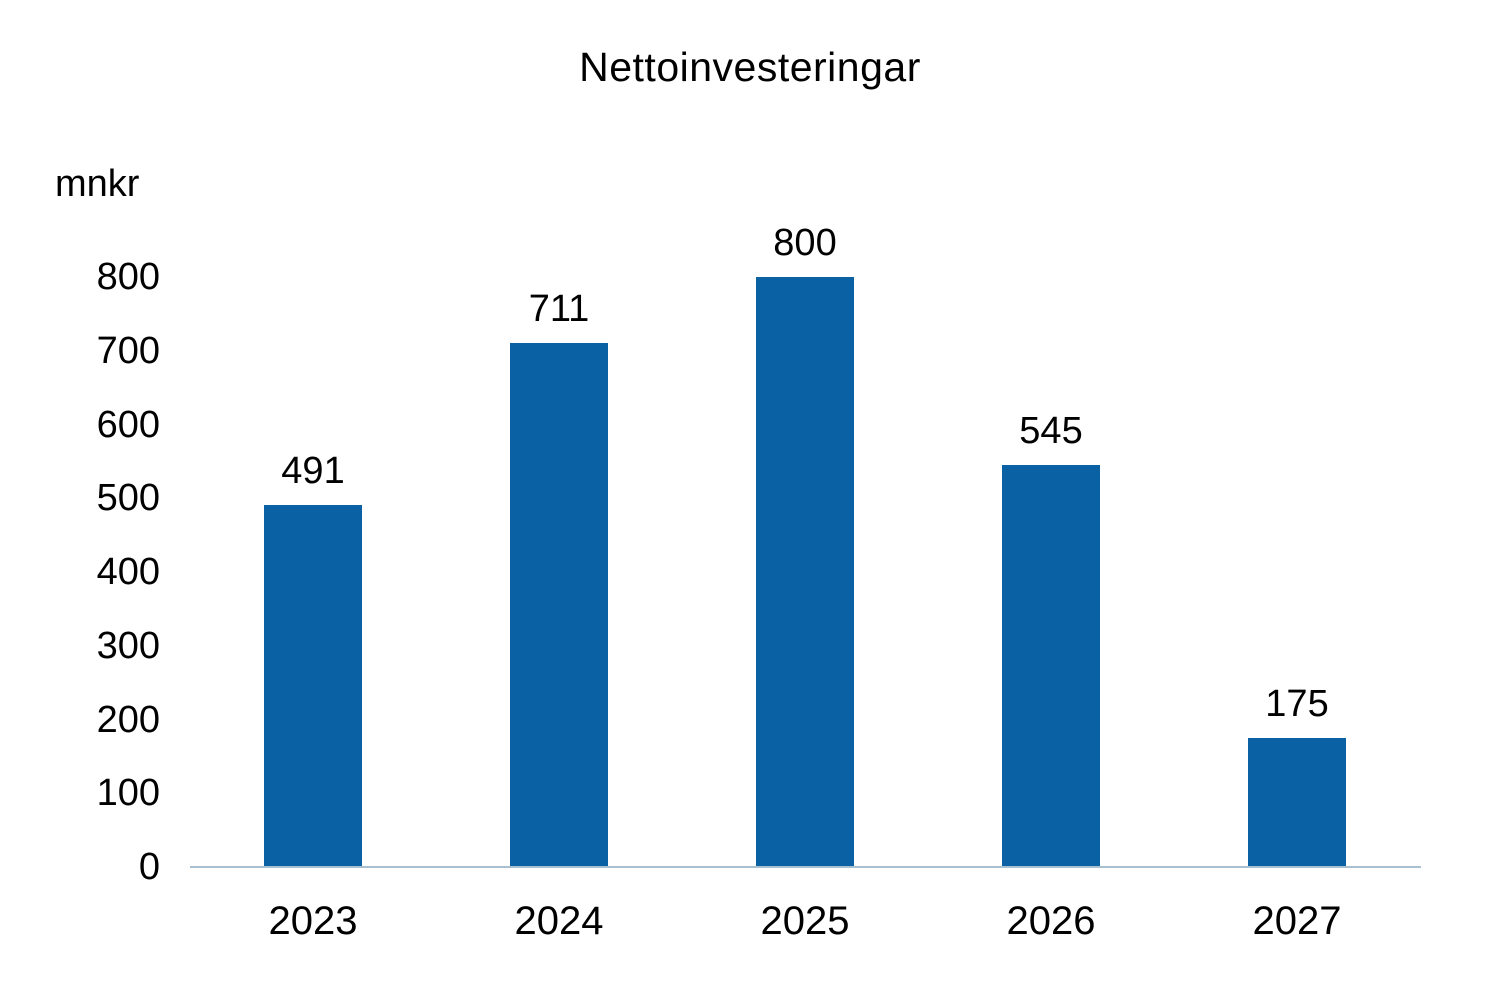  What do you see at coordinates (1297, 921) in the screenshot?
I see `x-tick-label: 2027` at bounding box center [1297, 921].